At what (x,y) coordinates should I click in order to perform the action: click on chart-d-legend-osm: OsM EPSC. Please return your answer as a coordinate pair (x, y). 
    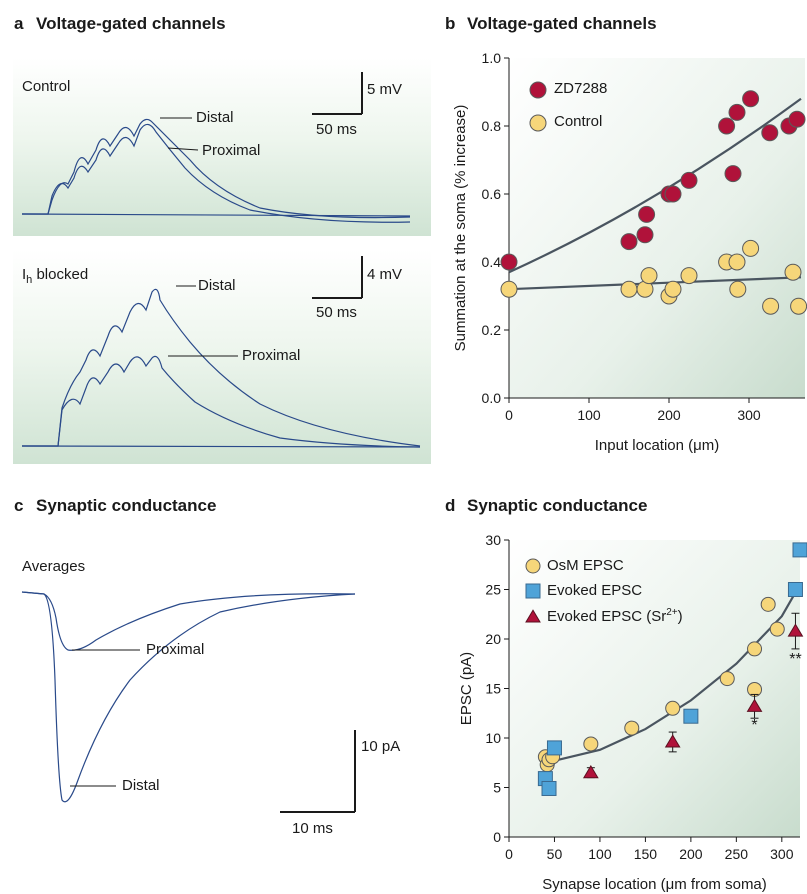
    Looking at the image, I should click on (585, 565).